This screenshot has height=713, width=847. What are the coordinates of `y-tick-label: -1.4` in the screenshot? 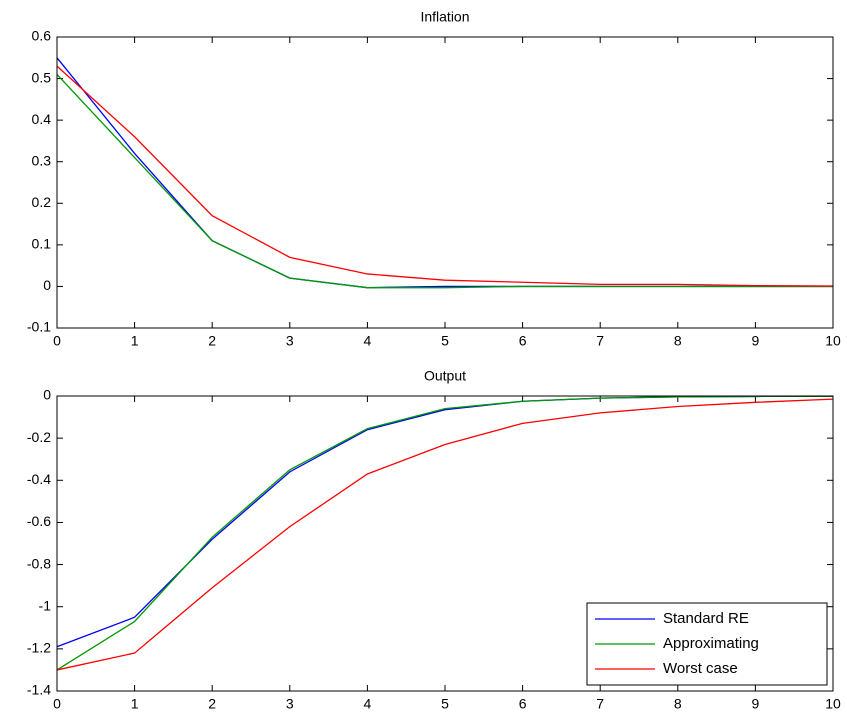 It's located at (39, 690).